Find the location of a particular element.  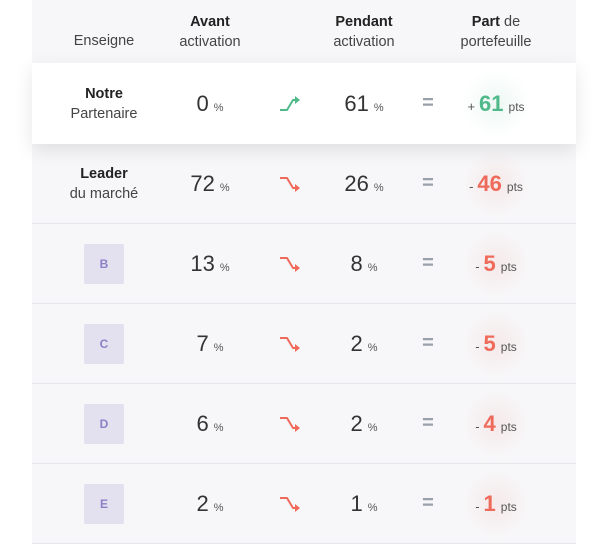

share-sign: + is located at coordinates (471, 106).